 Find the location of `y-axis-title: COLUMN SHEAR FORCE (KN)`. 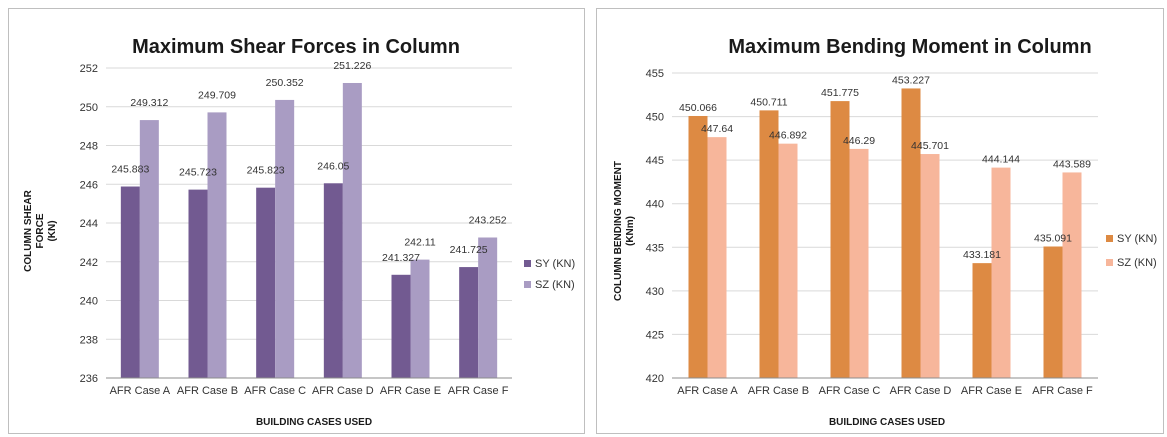

y-axis-title: COLUMN SHEAR FORCE (KN) is located at coordinates (40, 230).